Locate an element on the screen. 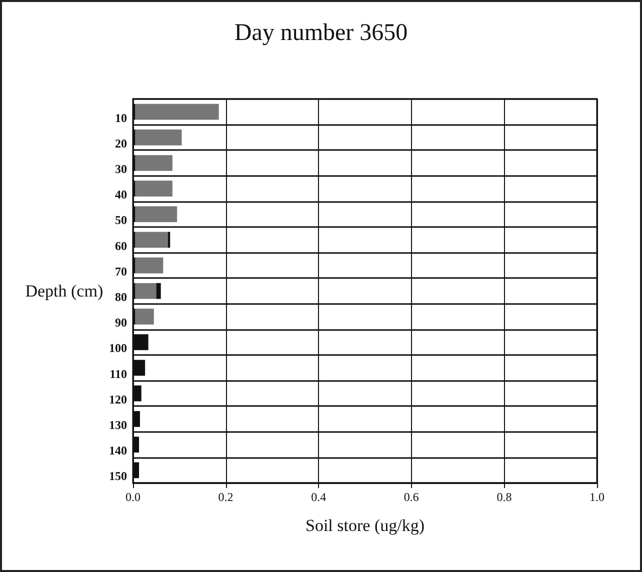  x-tick-label: 0.8 is located at coordinates (504, 497).